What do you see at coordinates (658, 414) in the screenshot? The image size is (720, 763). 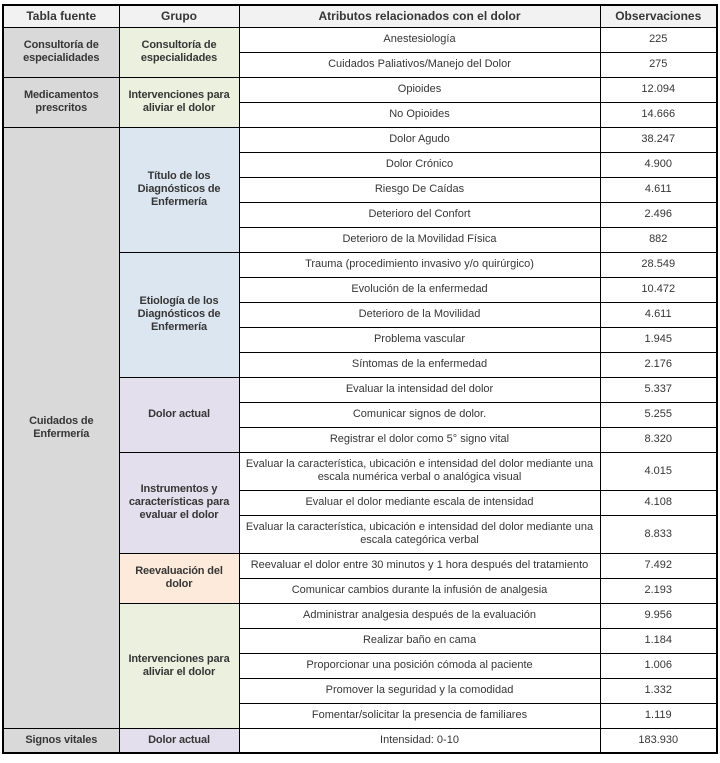 I see `observations-cell: 5.255` at bounding box center [658, 414].